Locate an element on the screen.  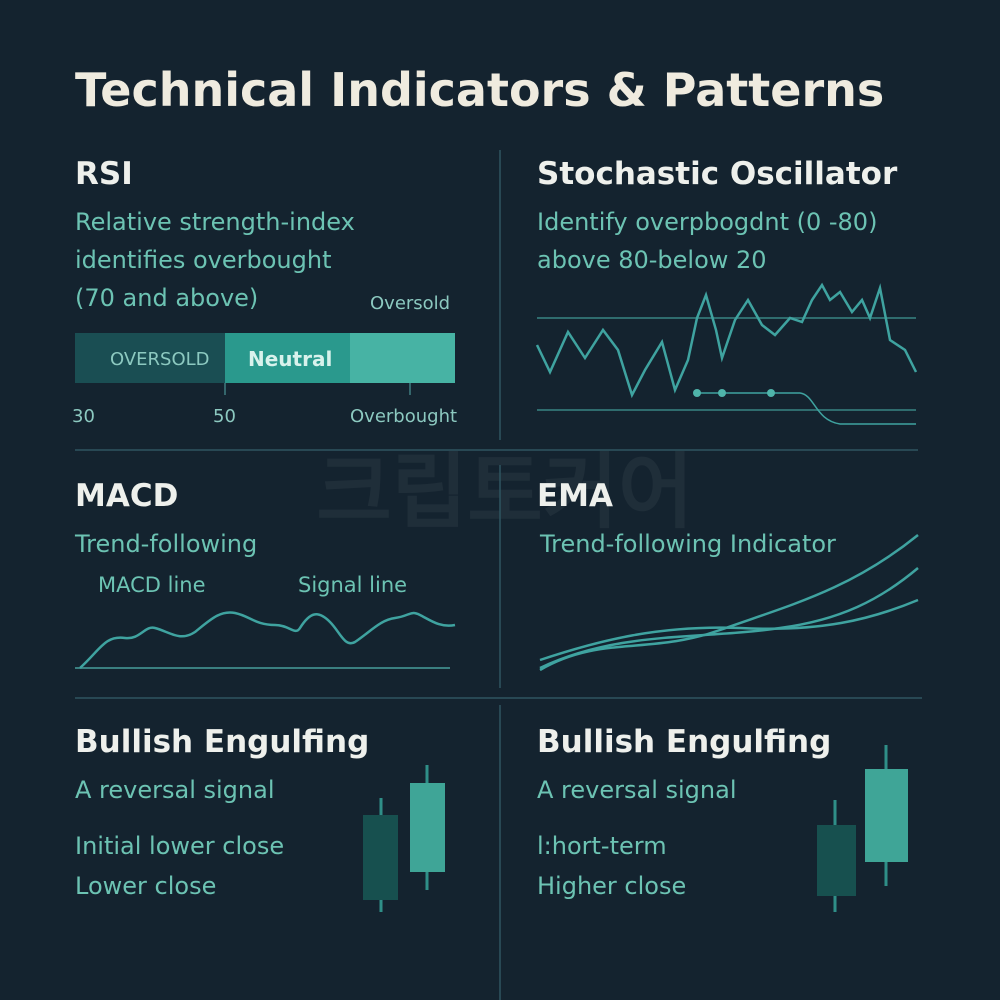
panel-description: Trend-following is located at coordinates (165, 544).